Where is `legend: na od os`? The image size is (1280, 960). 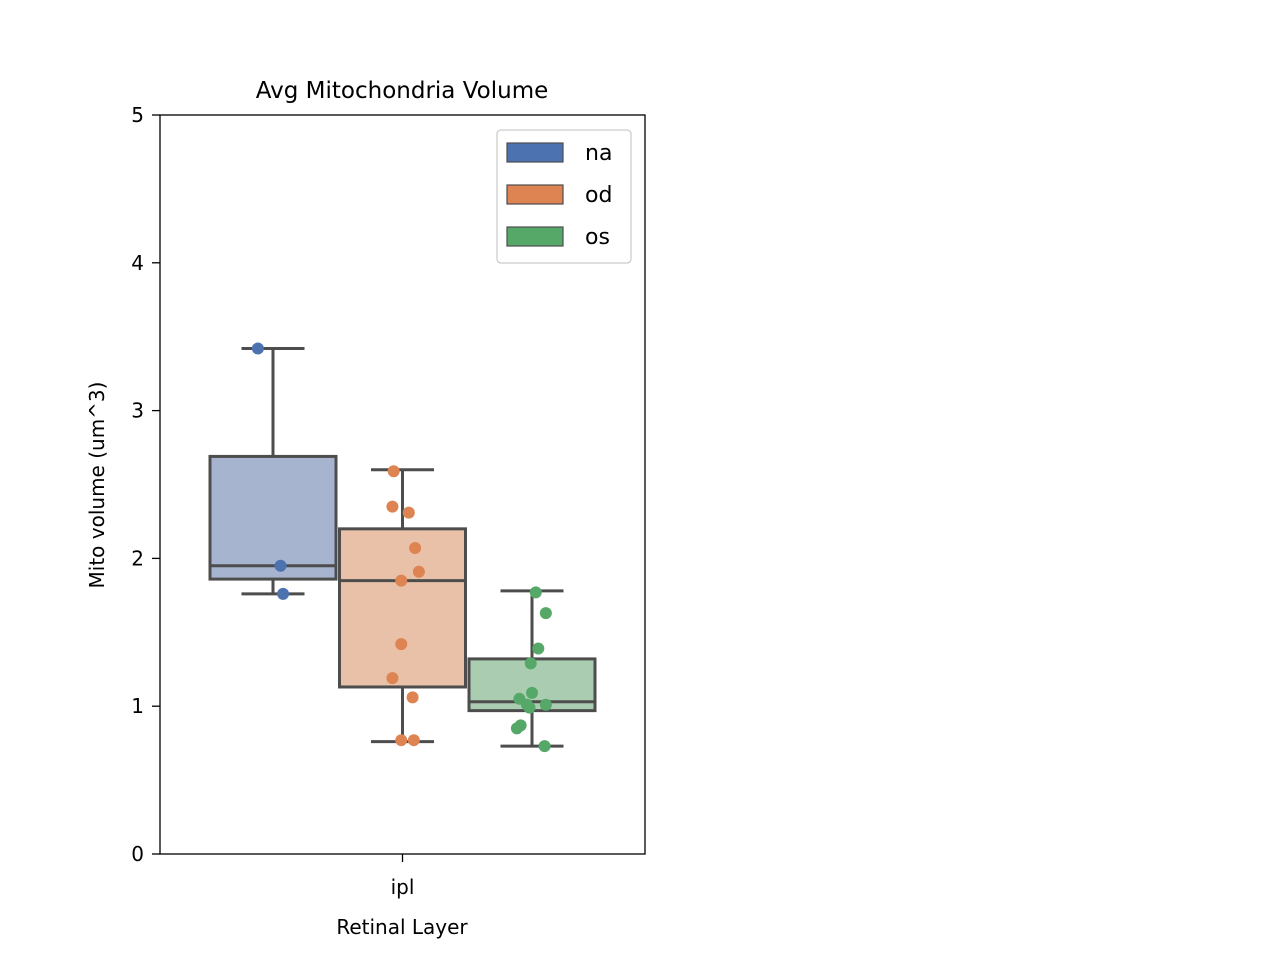 legend: na od os is located at coordinates (564, 196).